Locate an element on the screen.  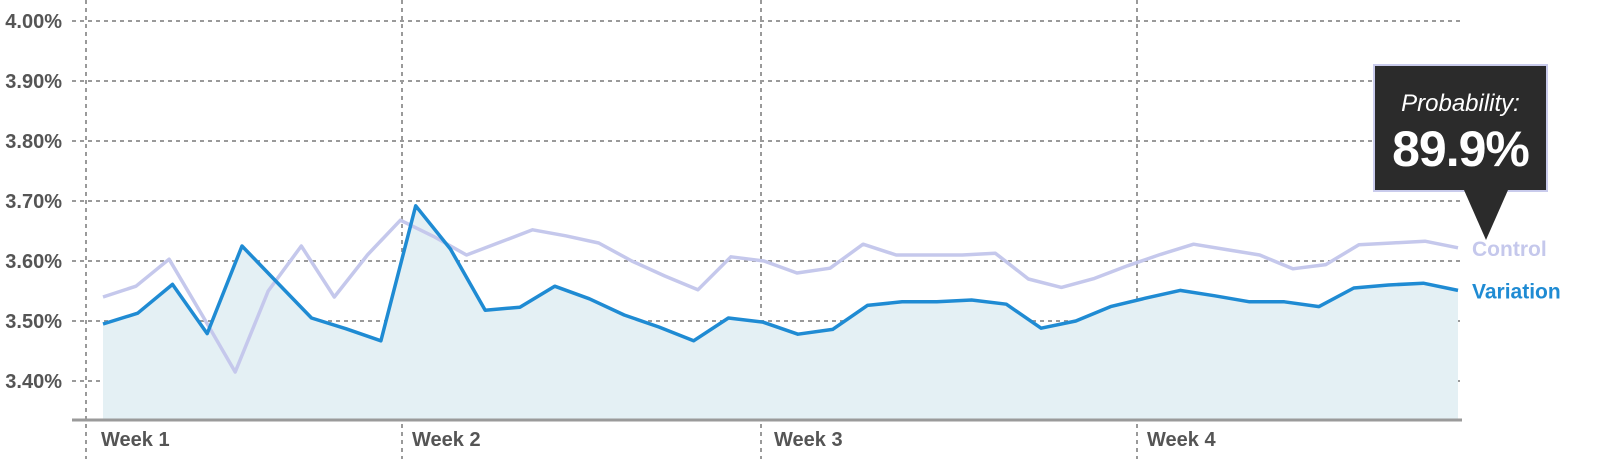
x-tick-label: Week 1 is located at coordinates (135, 440).